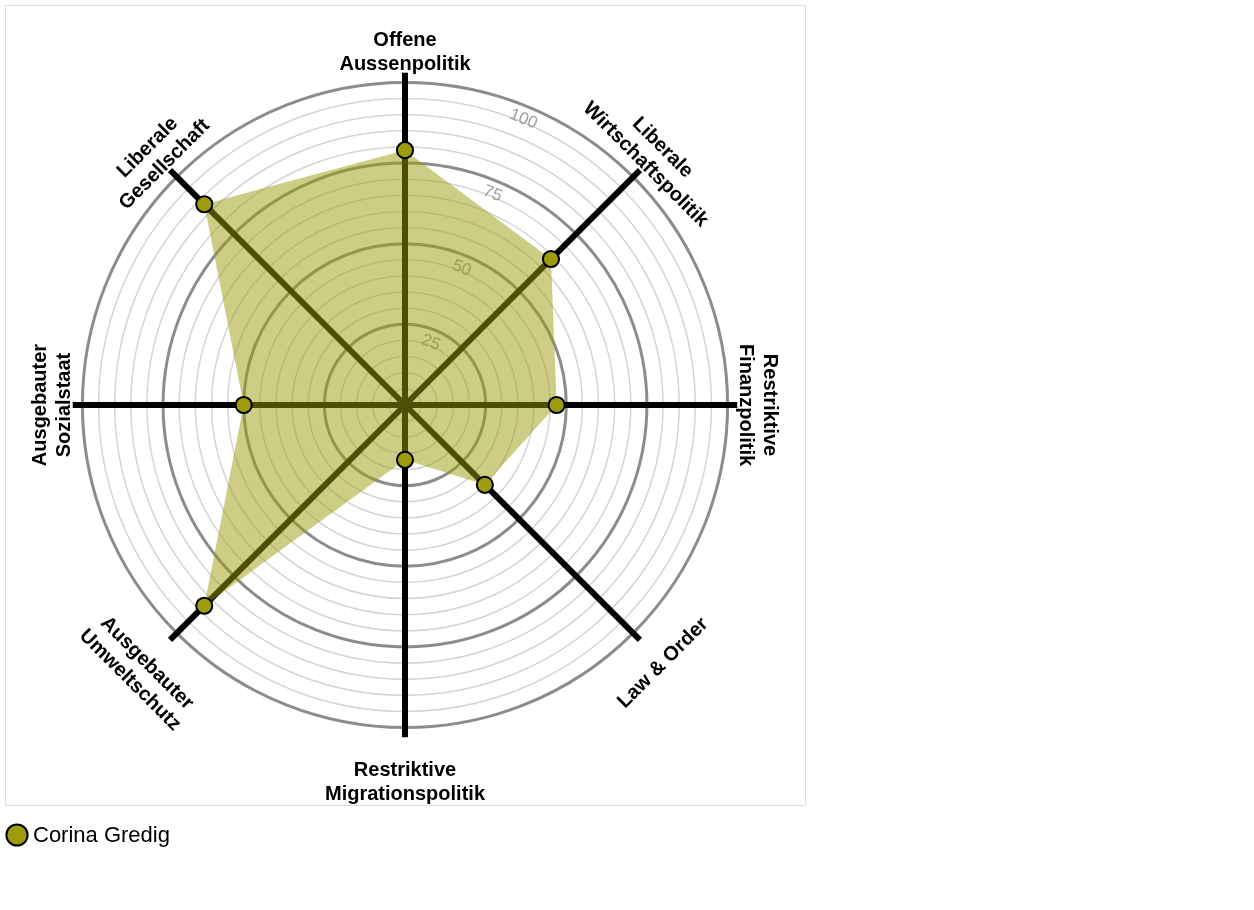 This screenshot has height=910, width=1254. Describe the element at coordinates (758, 405) in the screenshot. I see `spoke-label: Restriktive Finanzpolitik` at that location.